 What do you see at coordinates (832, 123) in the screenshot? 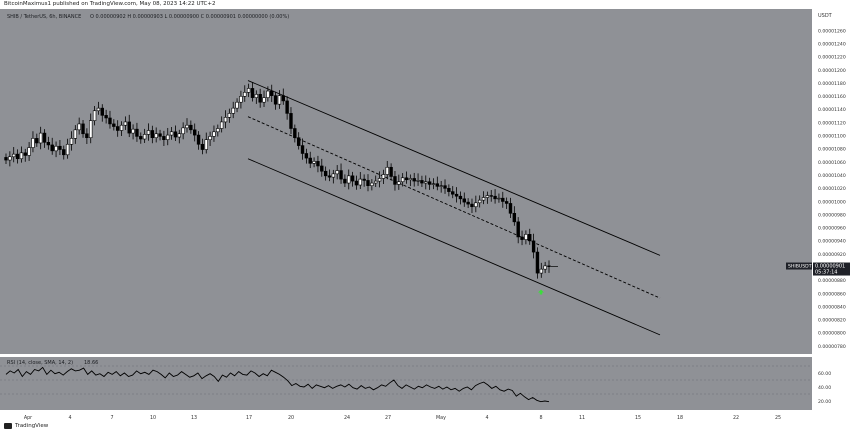
I see `price-tick-label: 0.00001120` at bounding box center [832, 123].